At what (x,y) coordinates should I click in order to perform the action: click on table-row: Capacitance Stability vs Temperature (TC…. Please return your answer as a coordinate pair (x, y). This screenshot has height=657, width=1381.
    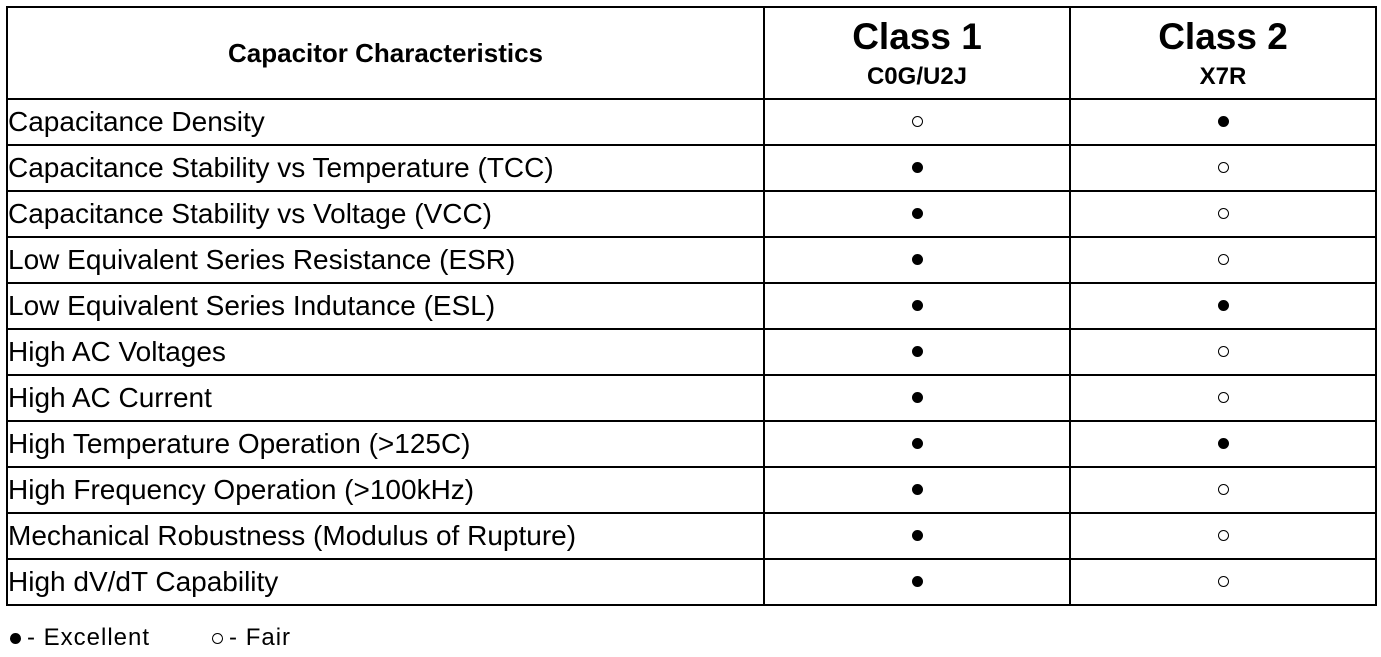
    Looking at the image, I should click on (691, 168).